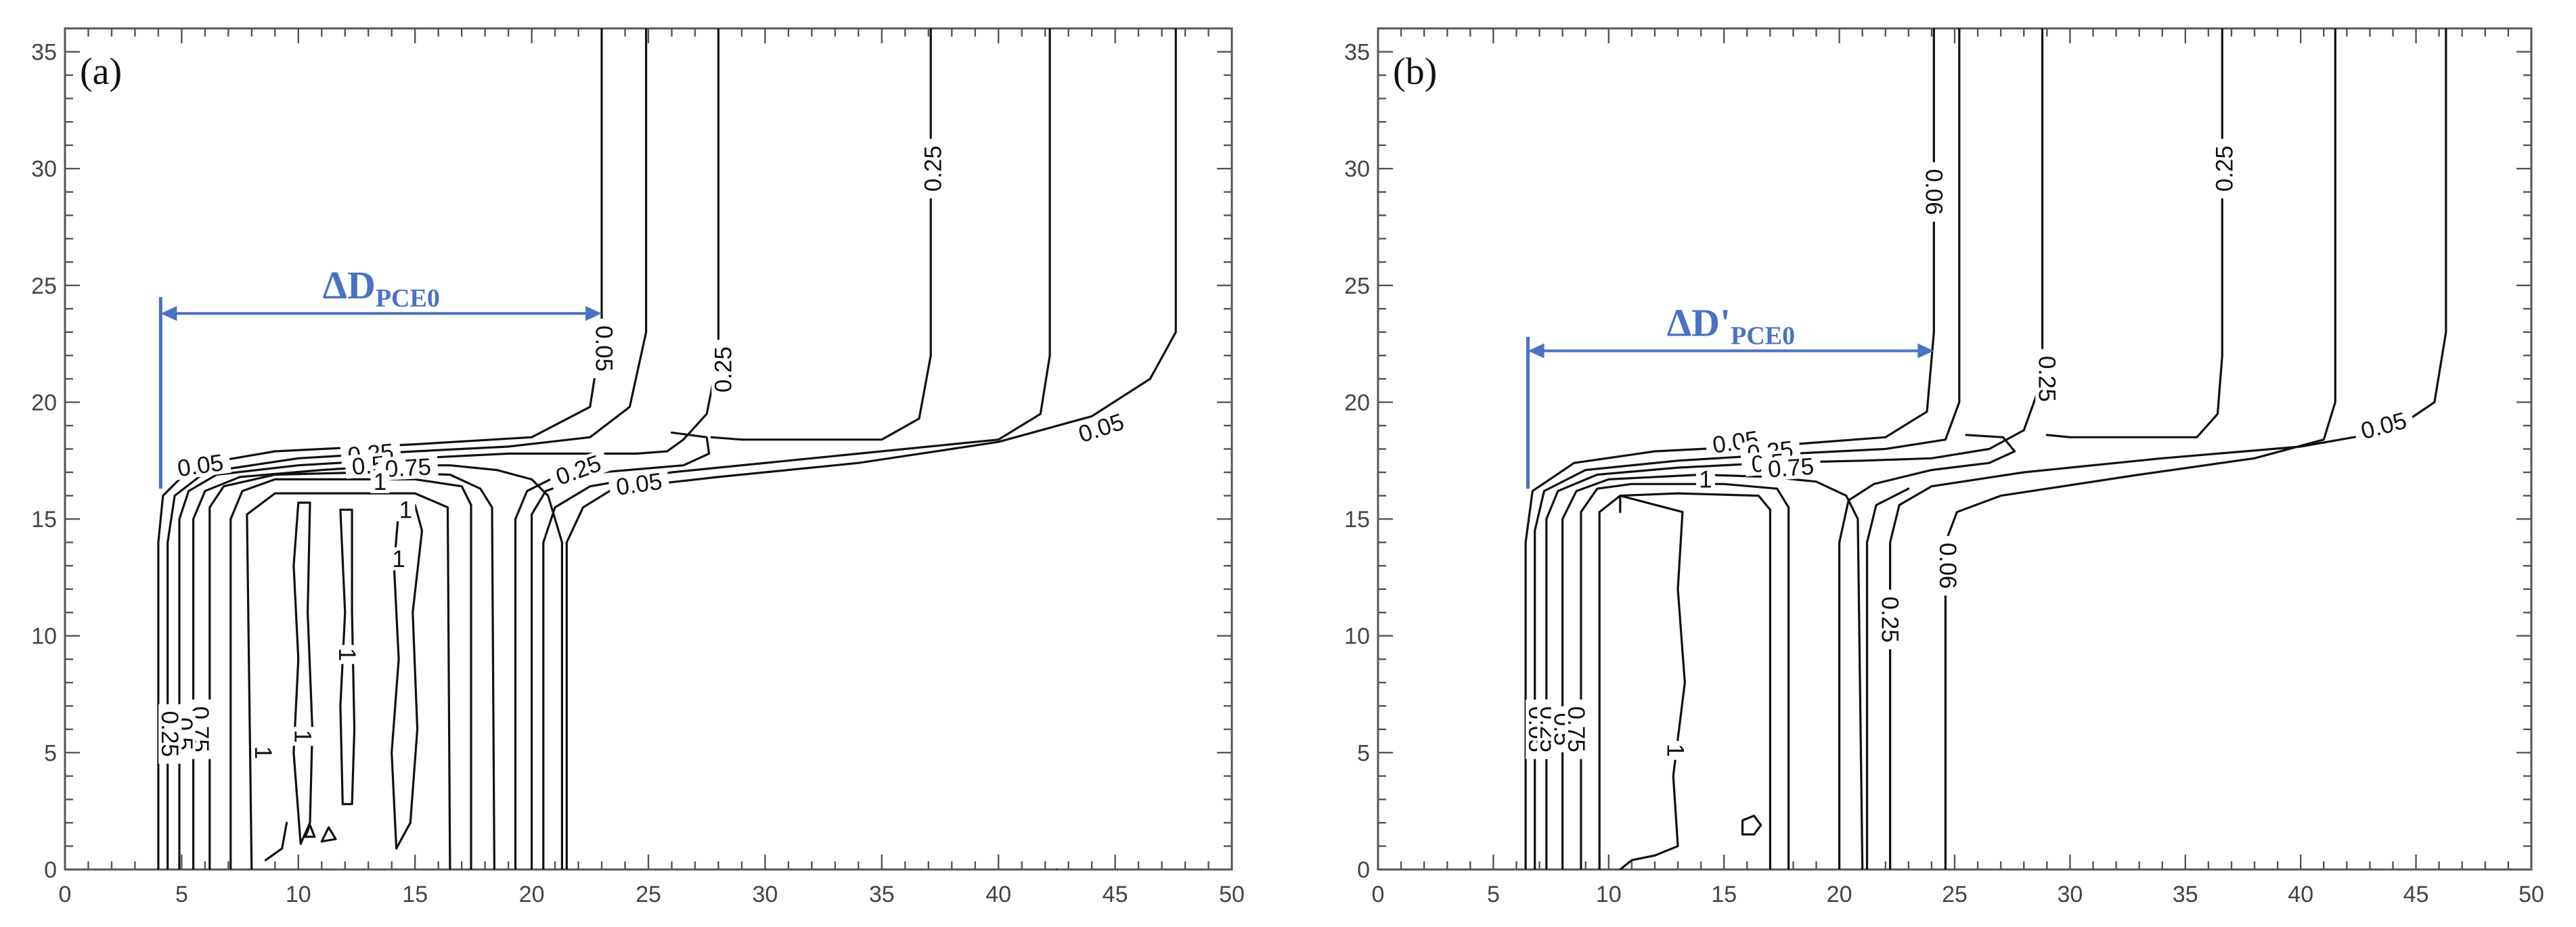 The height and width of the screenshot is (927, 2576). I want to click on delta-d-label: ΔD'PCE0, so click(1731, 325).